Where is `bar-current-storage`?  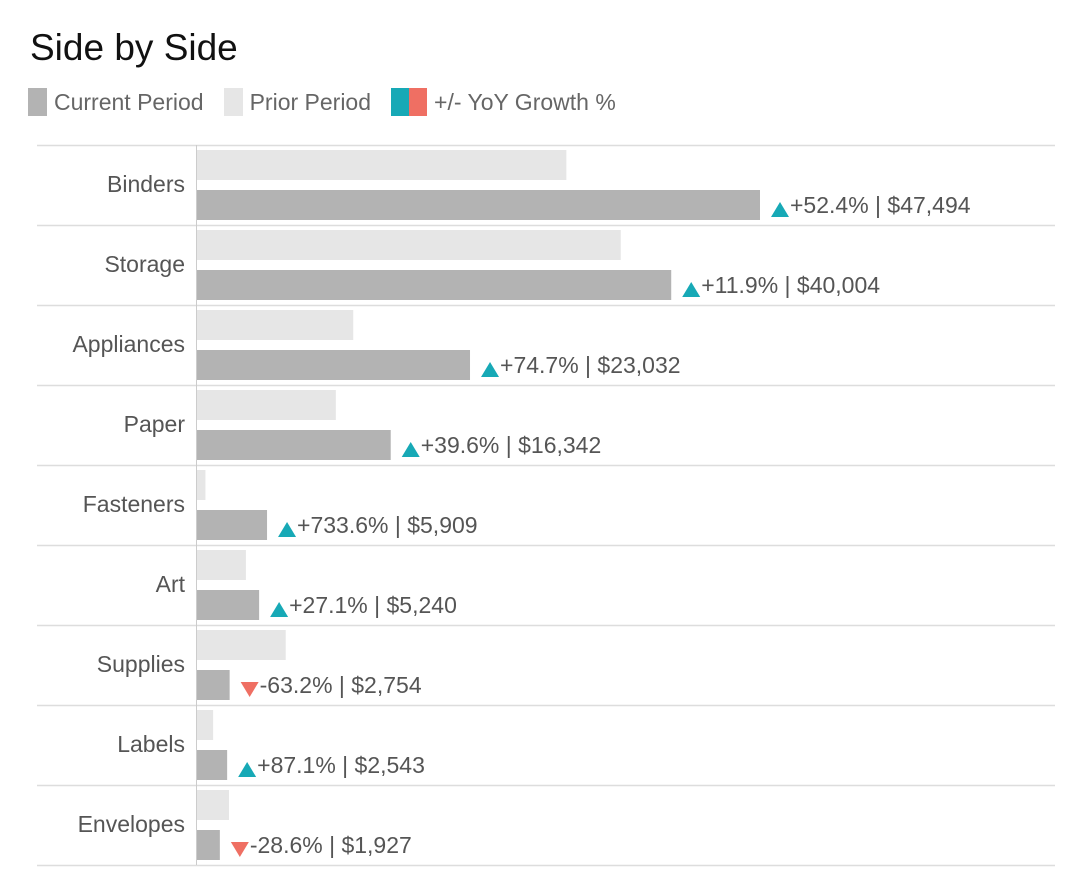
bar-current-storage is located at coordinates (434, 285).